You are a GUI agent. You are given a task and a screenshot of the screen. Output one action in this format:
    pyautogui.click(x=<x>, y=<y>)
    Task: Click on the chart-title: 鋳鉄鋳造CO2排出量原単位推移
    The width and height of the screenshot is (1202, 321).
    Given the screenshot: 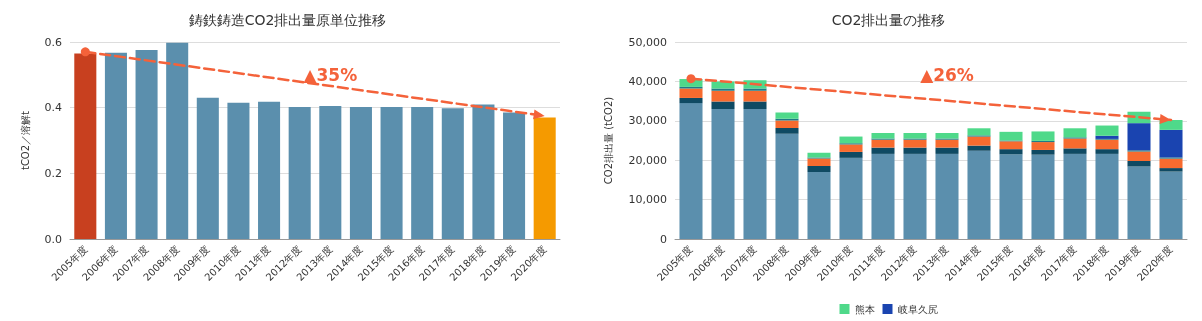 What is the action you would take?
    pyautogui.click(x=287, y=20)
    